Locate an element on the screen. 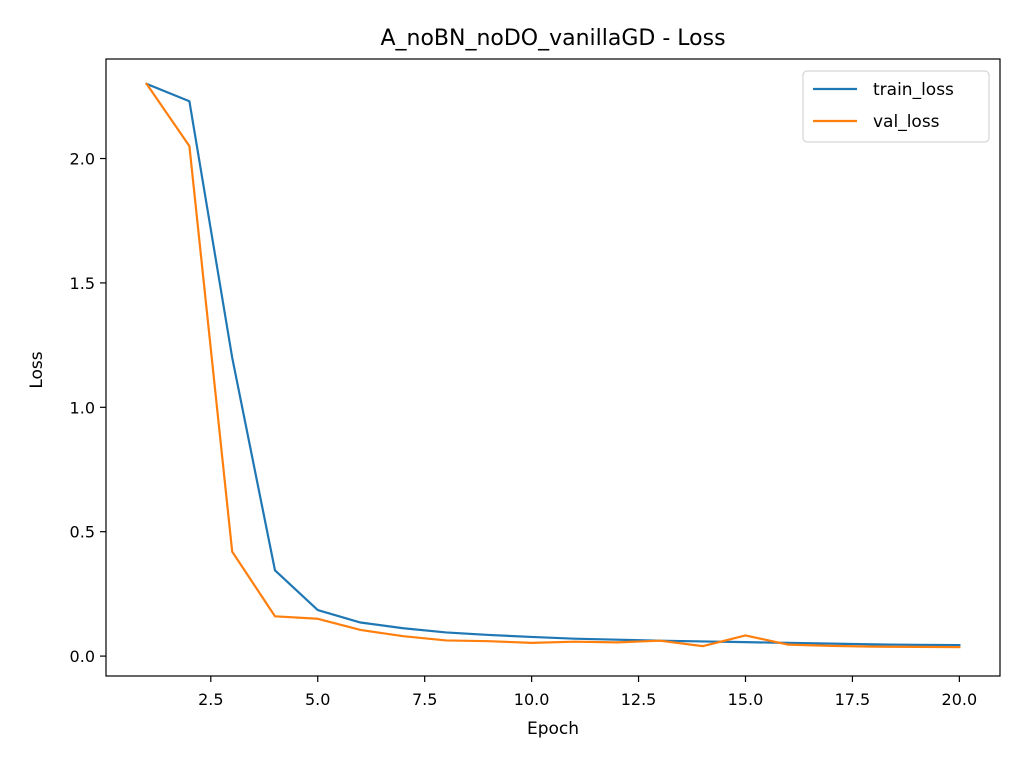 Image resolution: width=1024 pixels, height=768 pixels. x-axis: 2.5 5.0 7.5 10.0 12.5 15.0 17.5 20.0 is located at coordinates (587, 692).